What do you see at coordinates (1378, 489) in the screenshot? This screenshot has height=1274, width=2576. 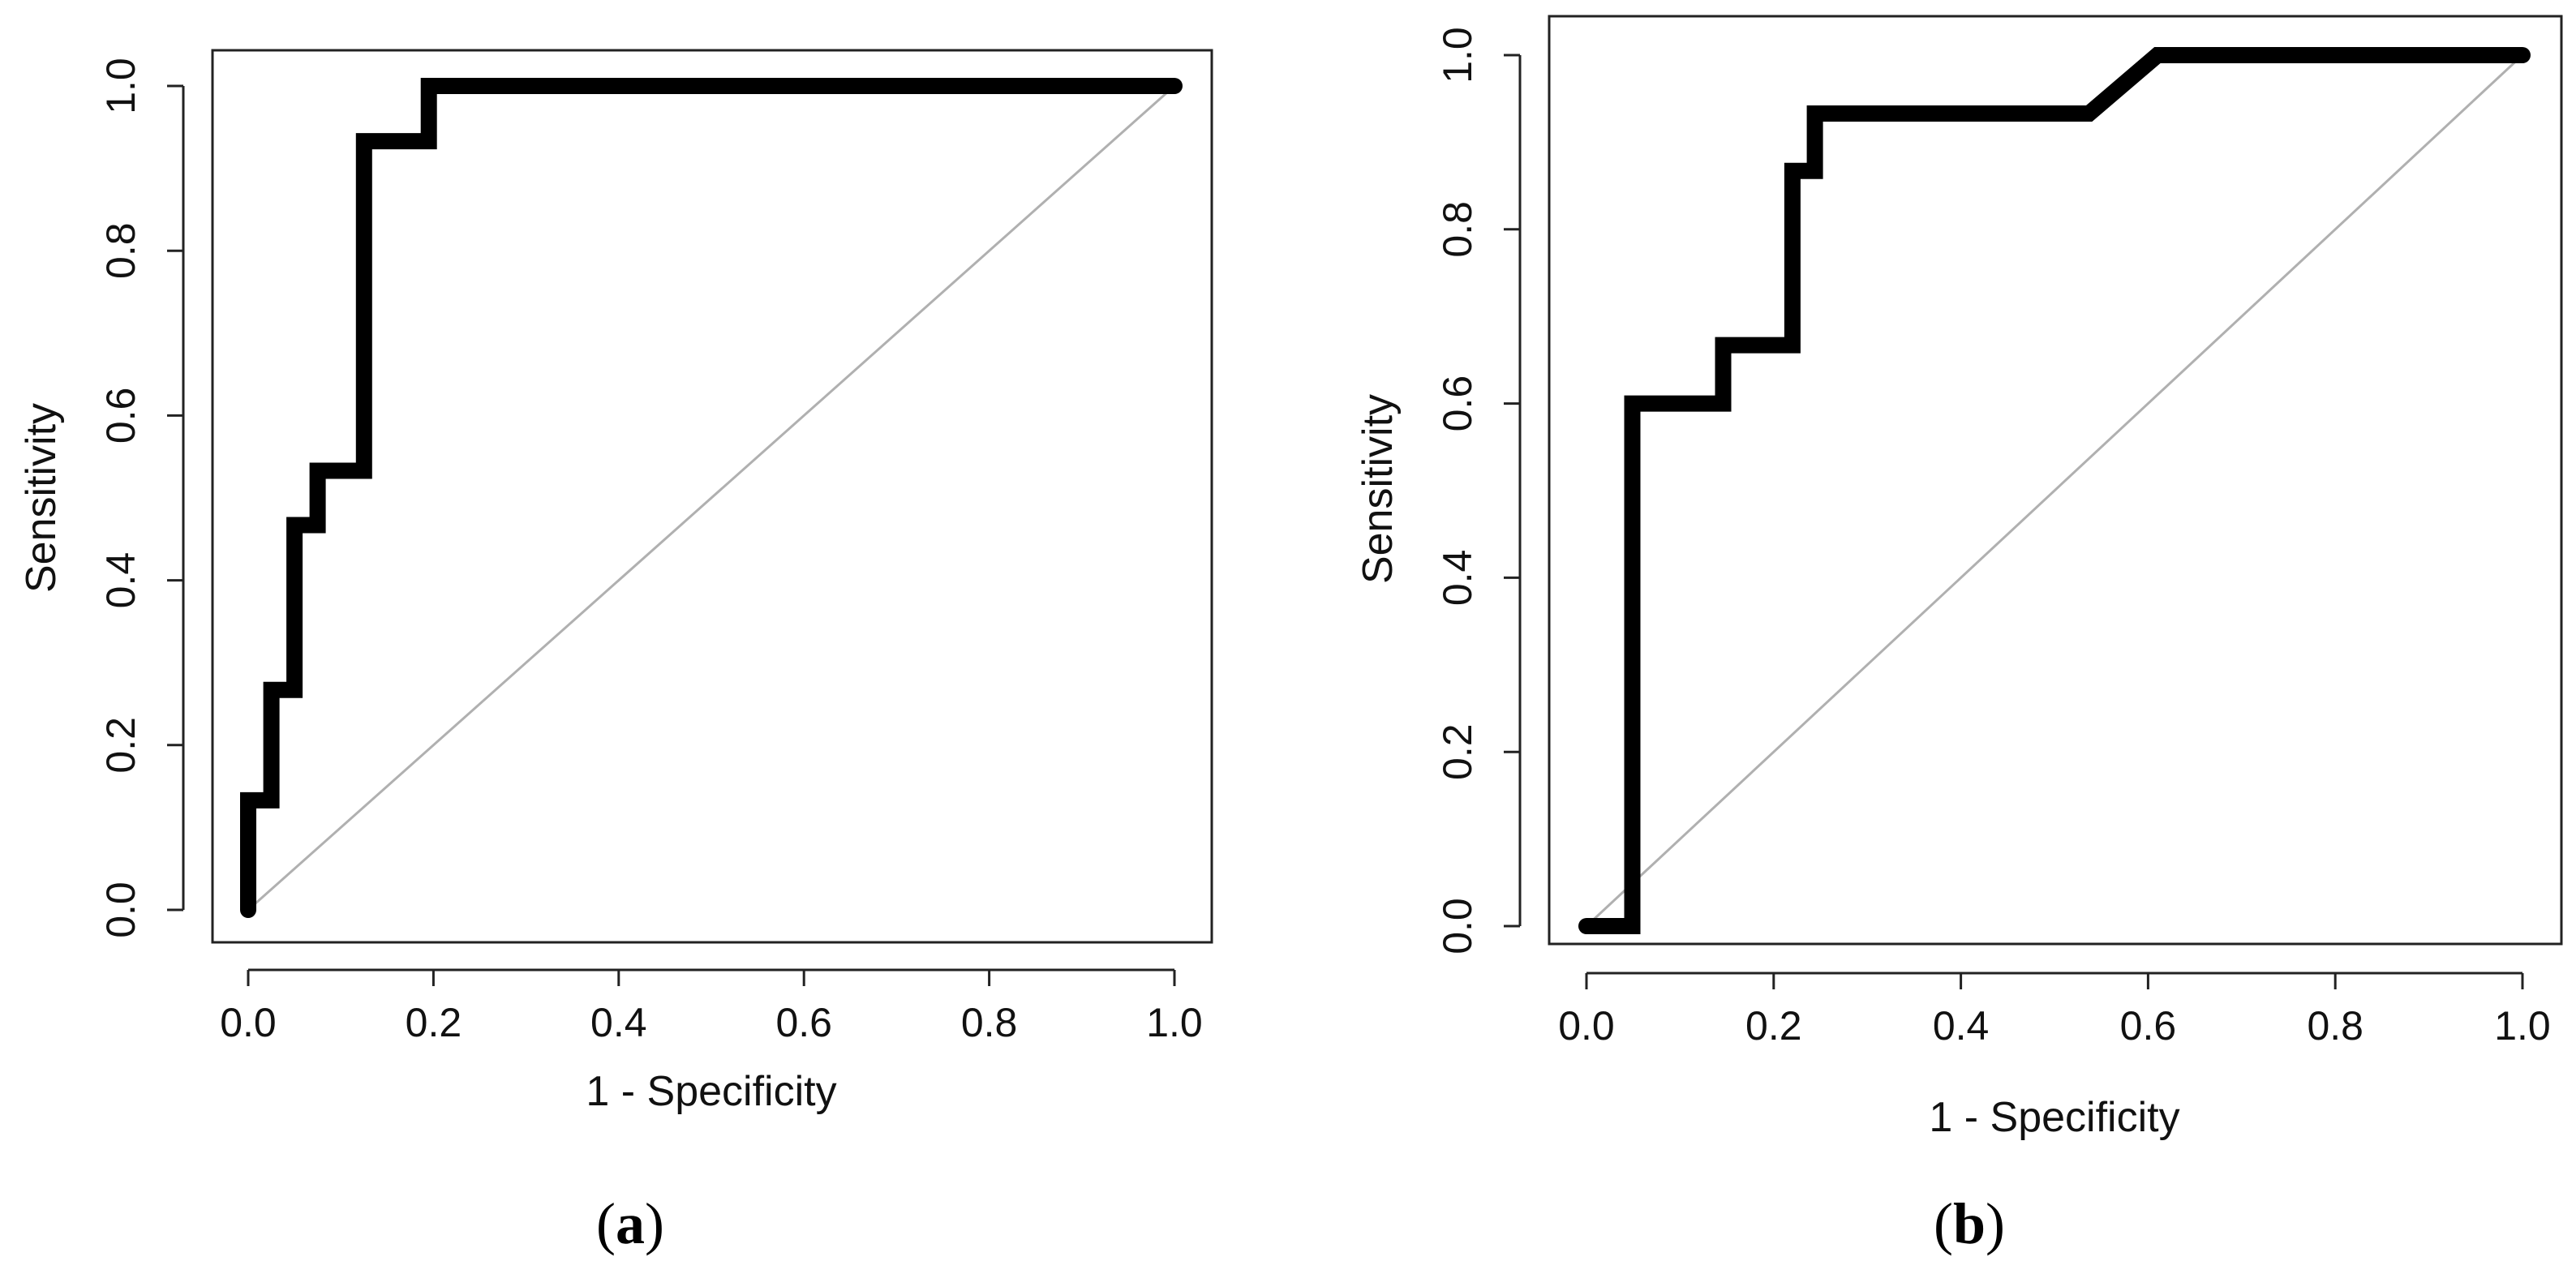 I see `y-axis-title-b: Sensitivity` at bounding box center [1378, 489].